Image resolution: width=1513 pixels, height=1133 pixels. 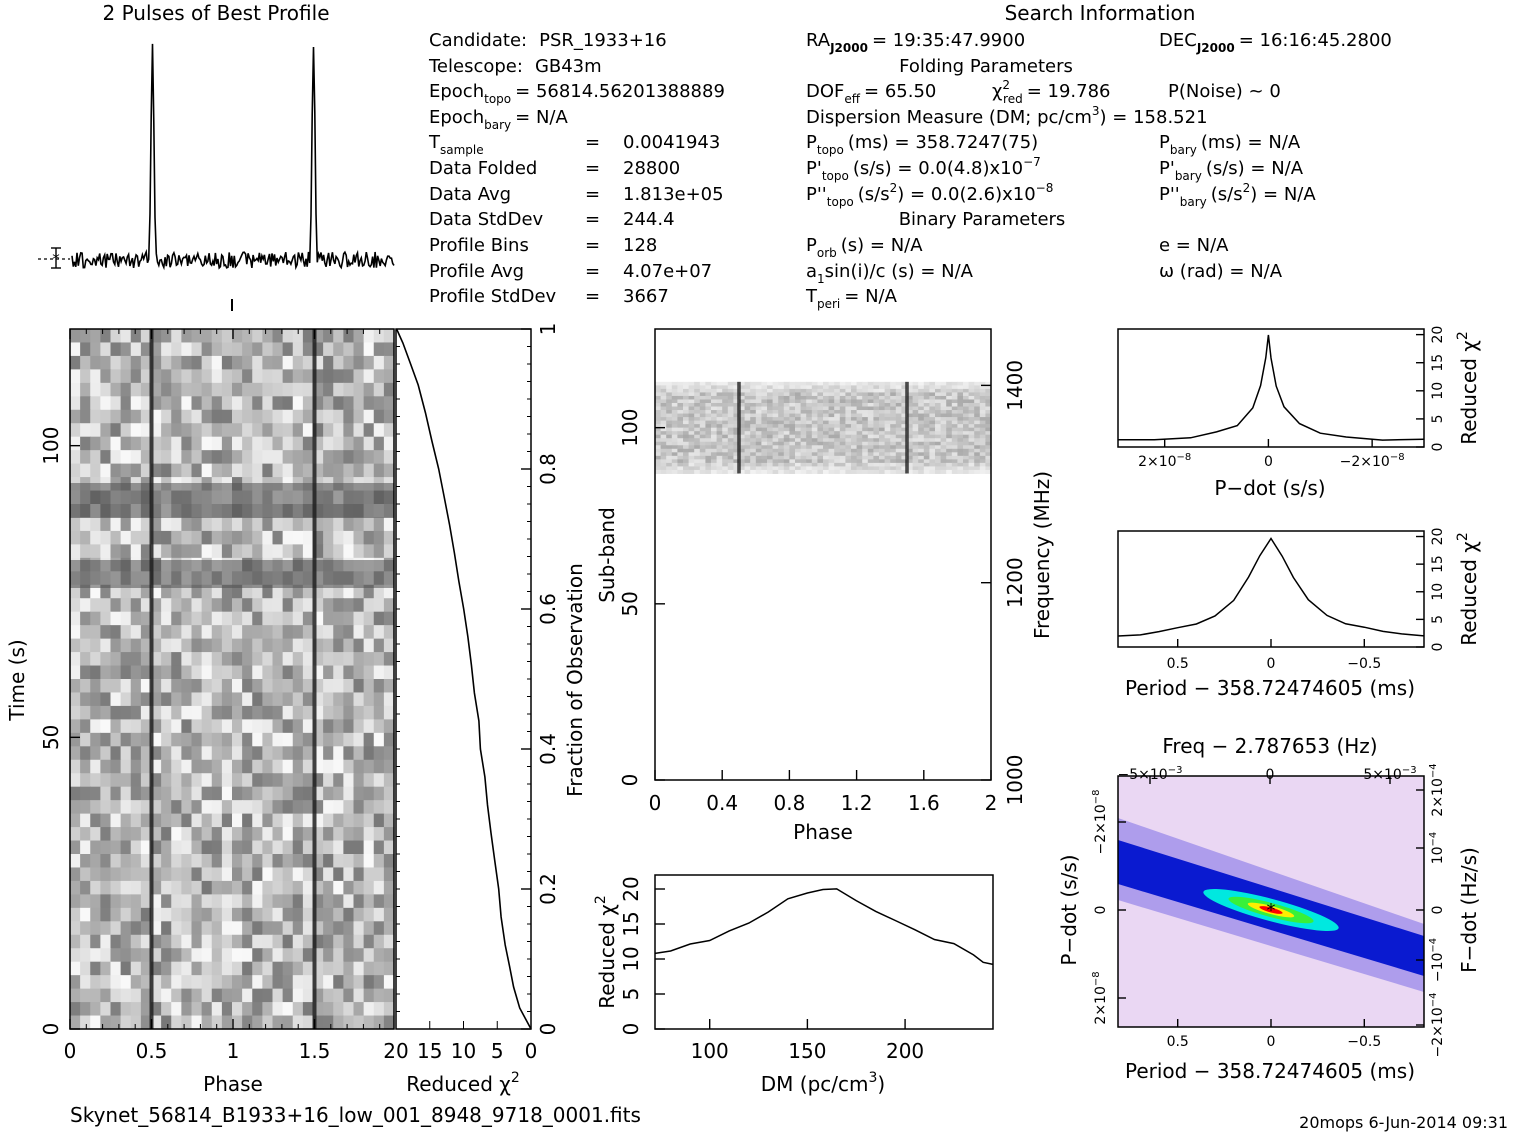 I want to click on y-tick-label: 10, so click(x=631, y=958).